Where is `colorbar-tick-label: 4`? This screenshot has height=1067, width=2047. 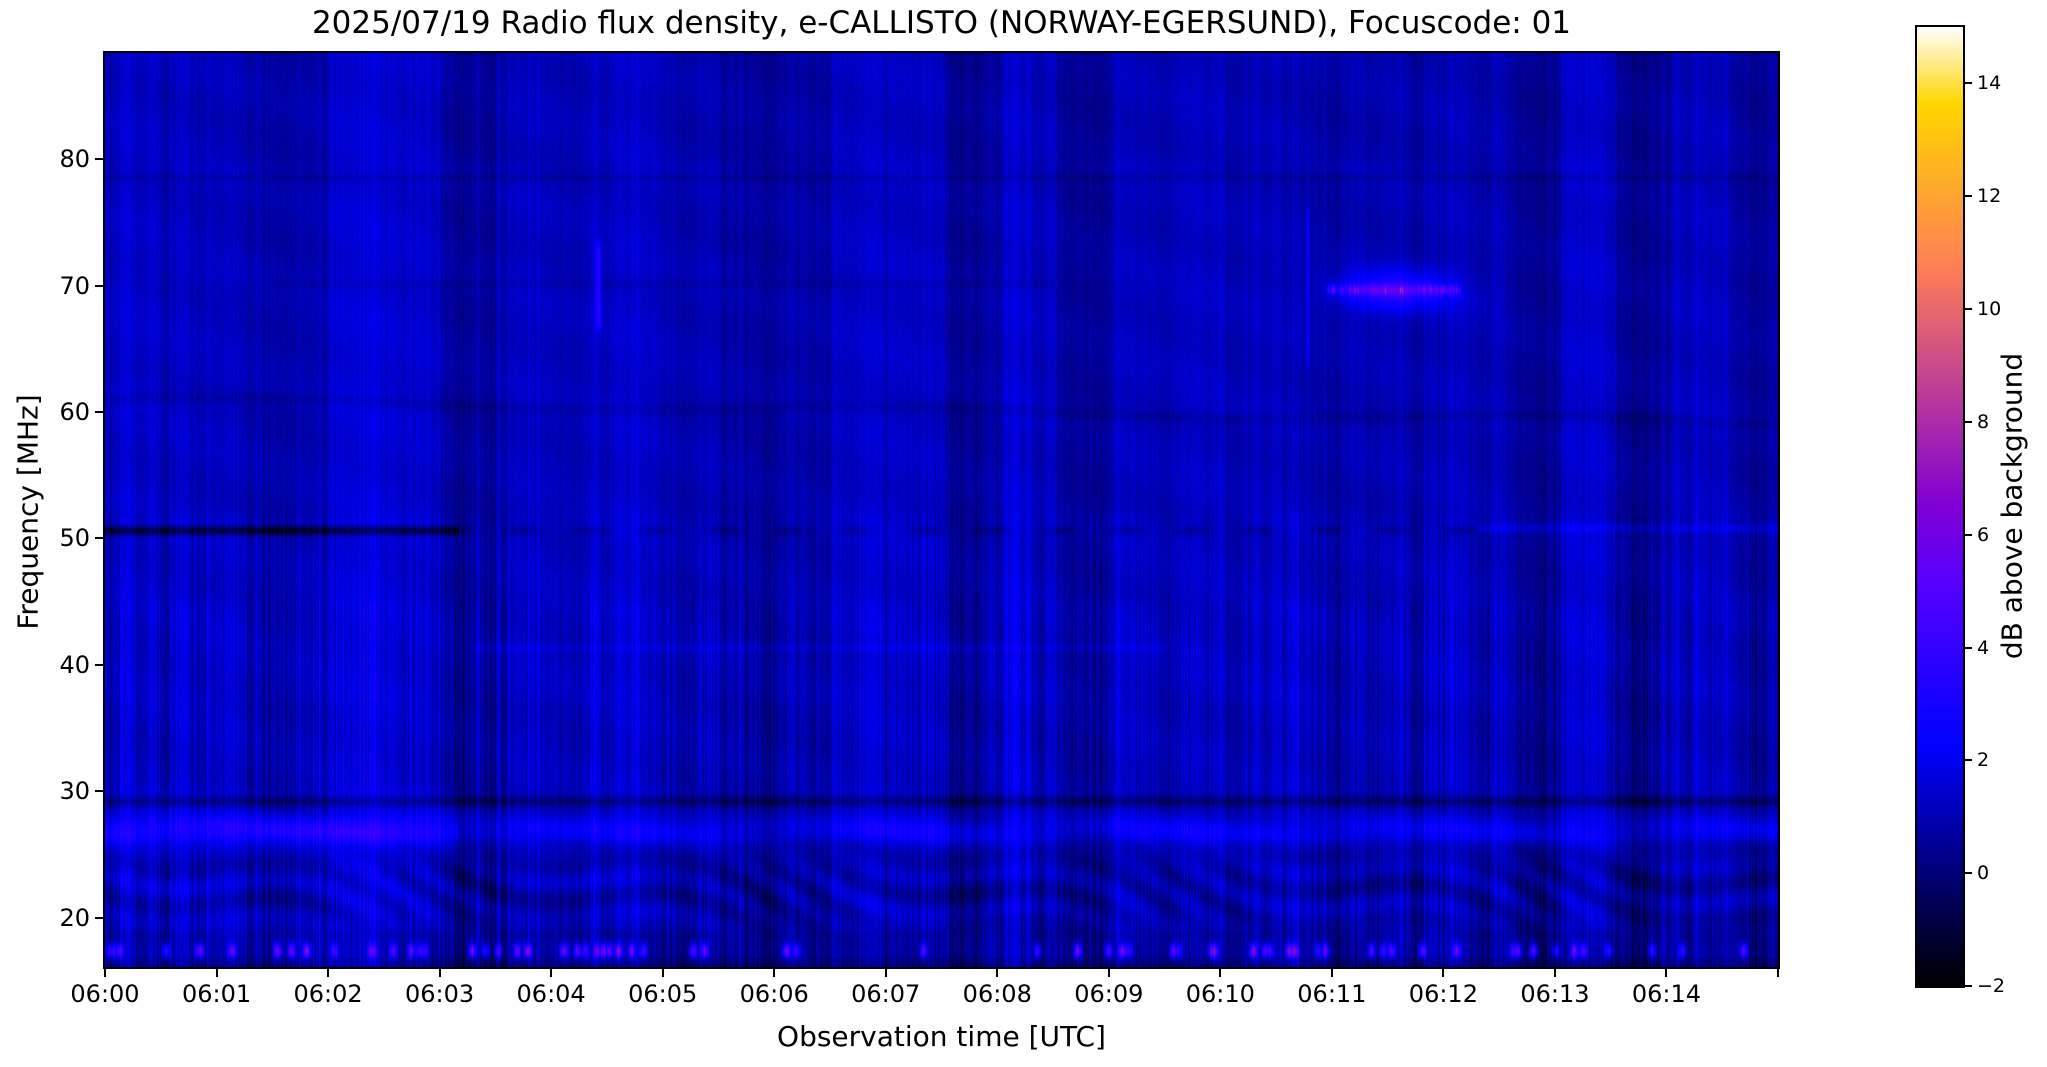 colorbar-tick-label: 4 is located at coordinates (1983, 647).